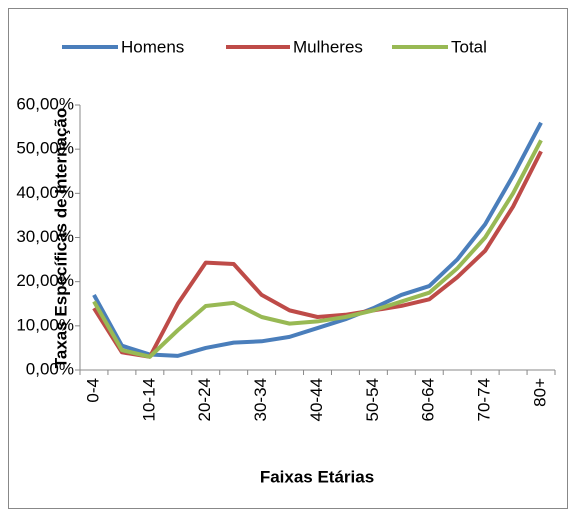  Describe the element at coordinates (45, 236) in the screenshot. I see `y-tick-label: 30,00%` at that location.